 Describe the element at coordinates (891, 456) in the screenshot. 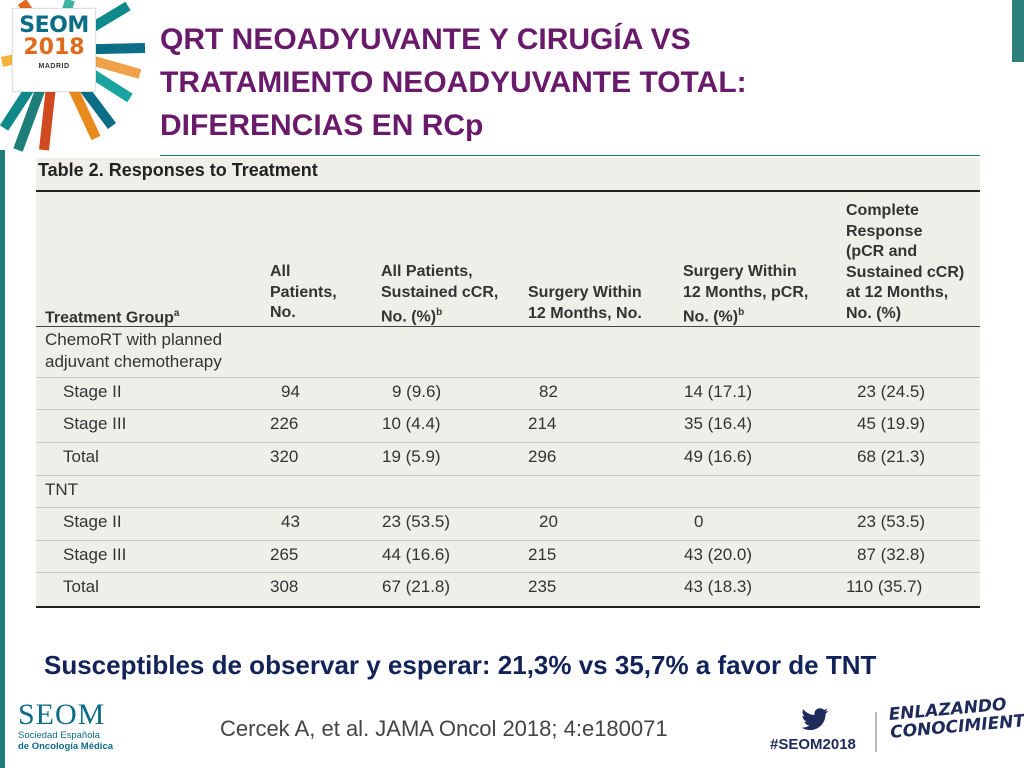

I see `cell-complete-response: 68 (21.3)` at that location.